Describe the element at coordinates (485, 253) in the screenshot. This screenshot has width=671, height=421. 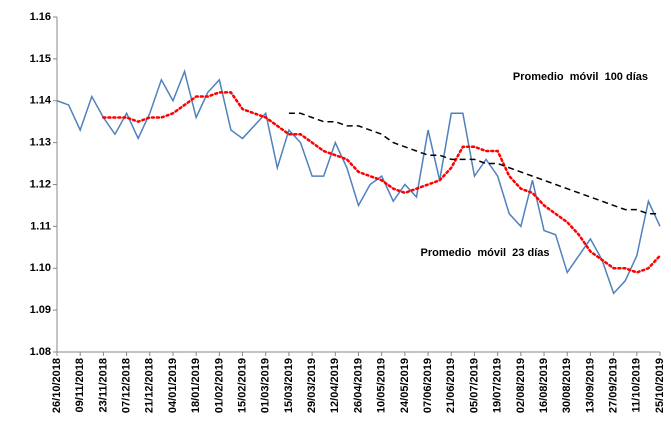
I see `series-label: Promedio móvil 23 días` at that location.